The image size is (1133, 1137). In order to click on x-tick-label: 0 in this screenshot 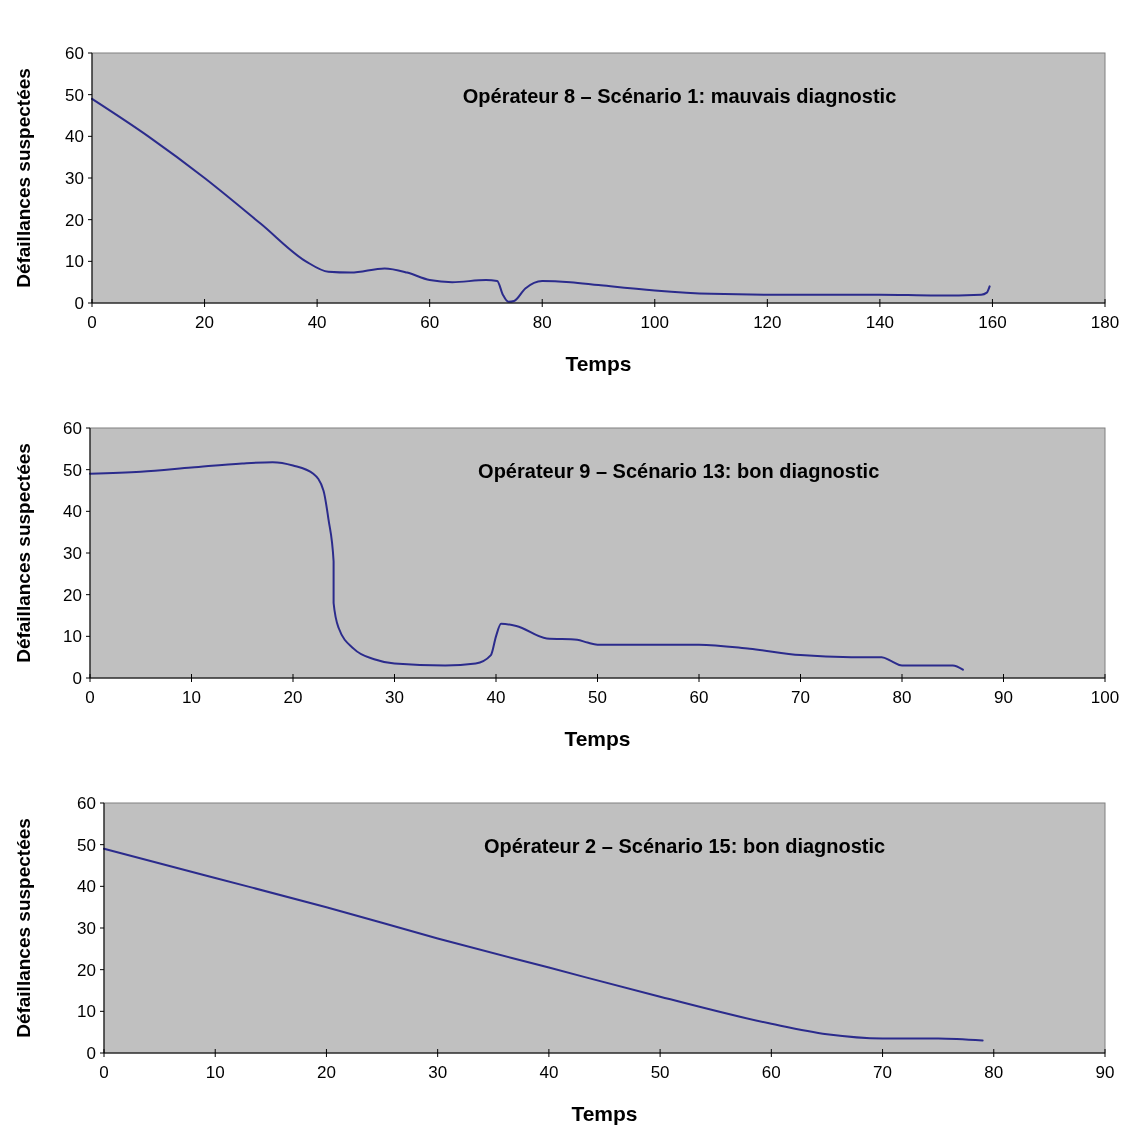, I will do `click(104, 1072)`.